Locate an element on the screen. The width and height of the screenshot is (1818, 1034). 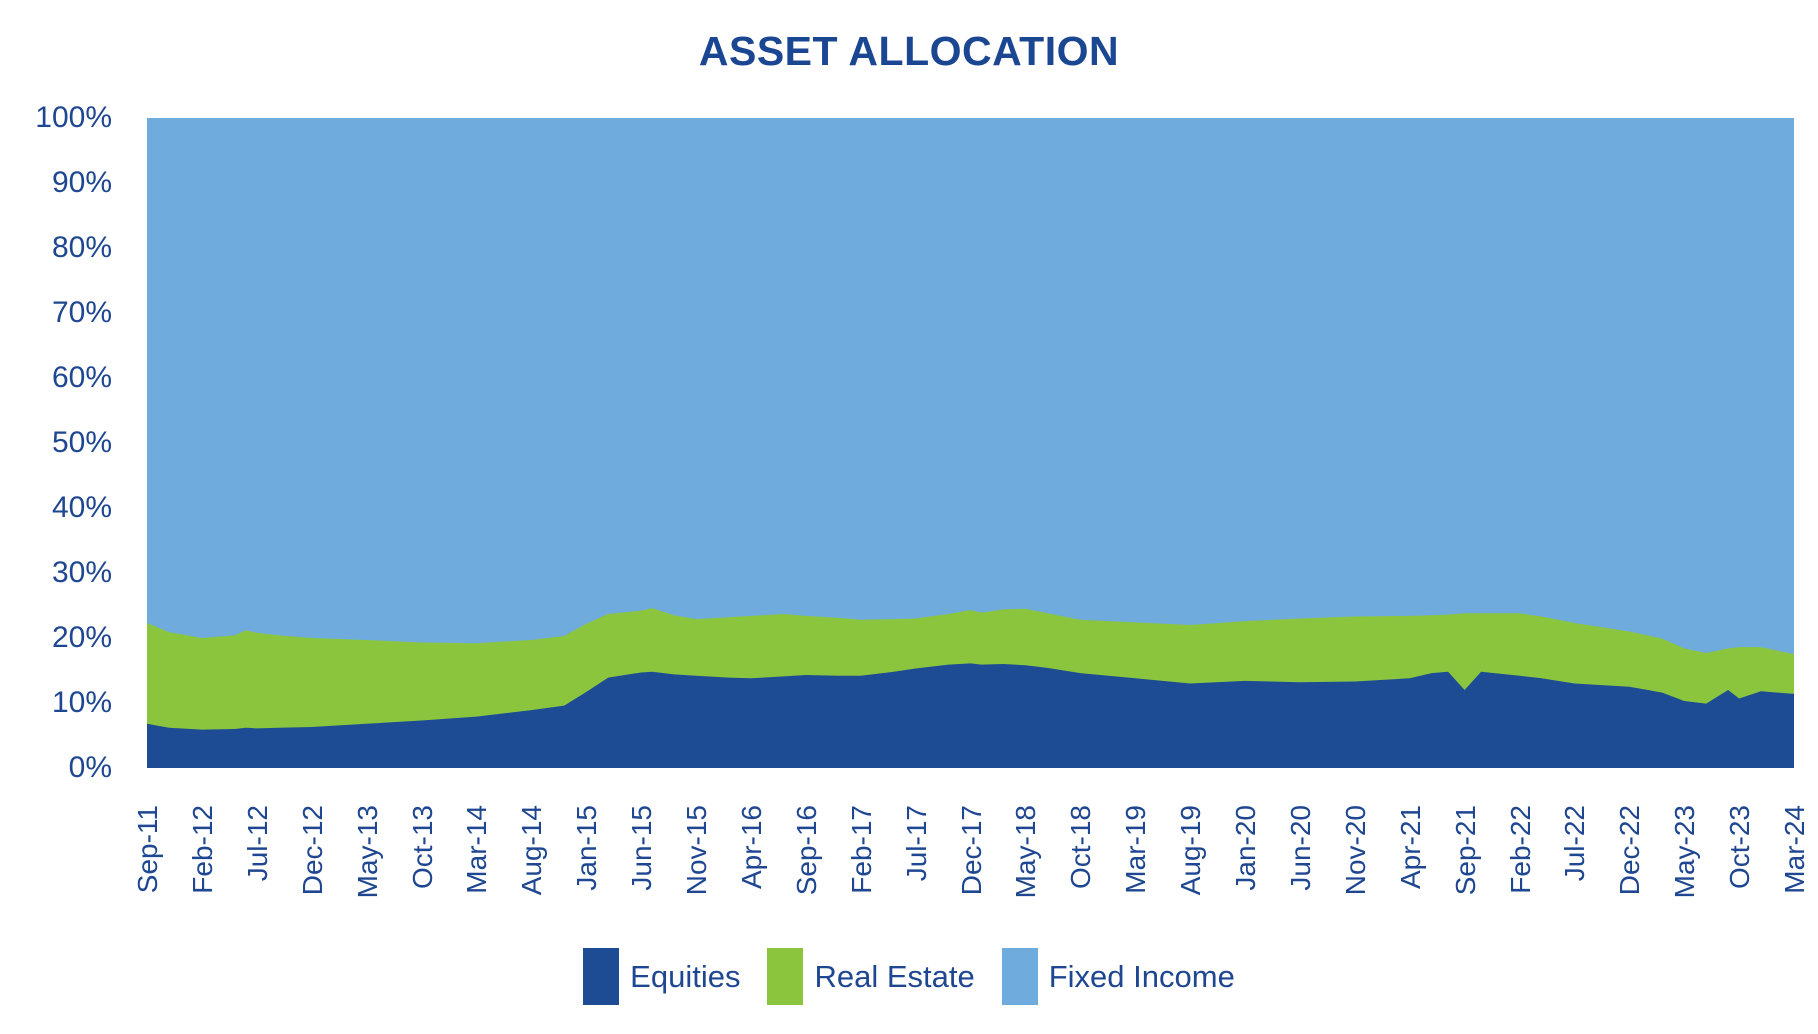
x-axis-label: Jul-12 is located at coordinates (257, 843).